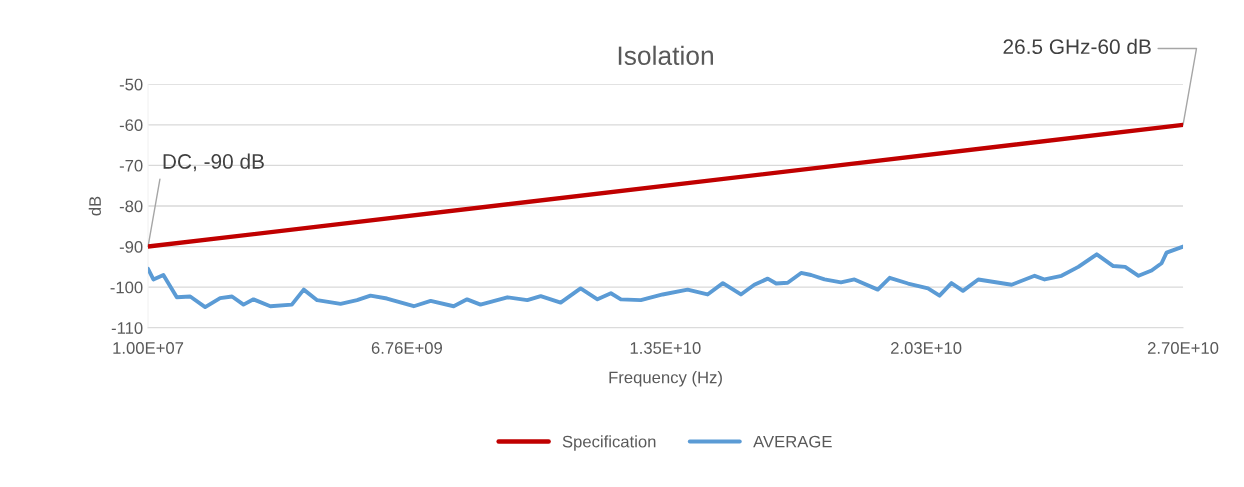 The width and height of the screenshot is (1244, 487). Describe the element at coordinates (666, 276) in the screenshot. I see `line-series` at that location.